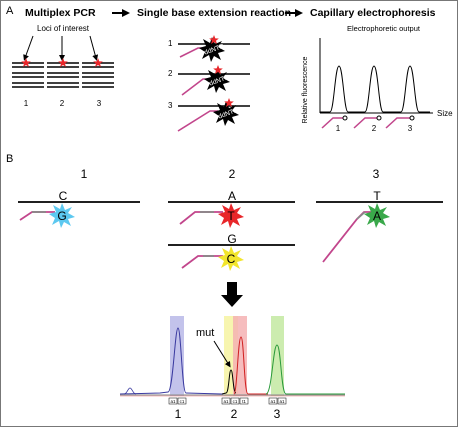 This screenshot has height=427, width=458. I want to click on locus-number-1: 1, so click(26, 103).